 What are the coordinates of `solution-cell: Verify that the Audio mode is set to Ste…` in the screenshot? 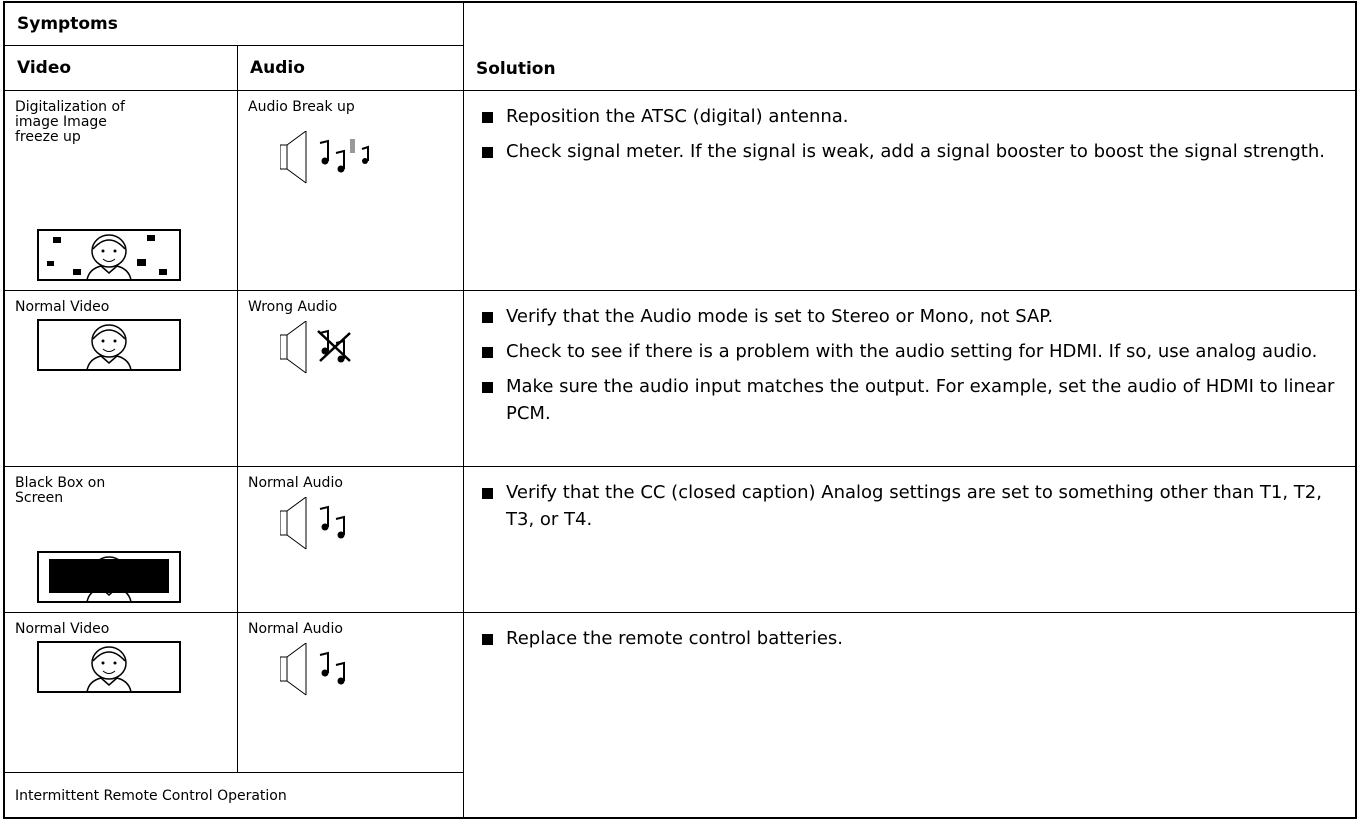 It's located at (910, 378).